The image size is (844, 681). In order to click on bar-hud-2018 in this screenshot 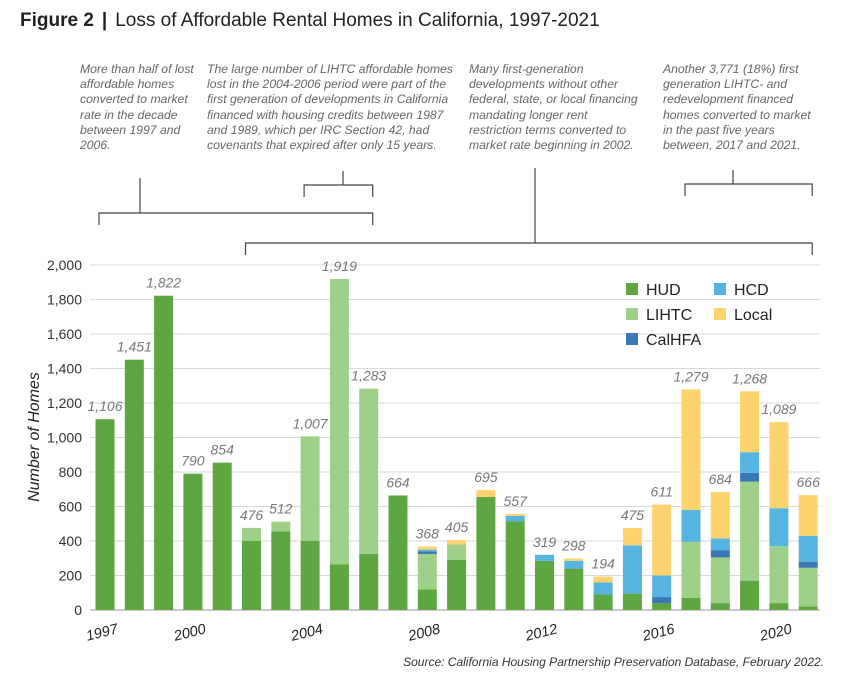, I will do `click(720, 606)`.